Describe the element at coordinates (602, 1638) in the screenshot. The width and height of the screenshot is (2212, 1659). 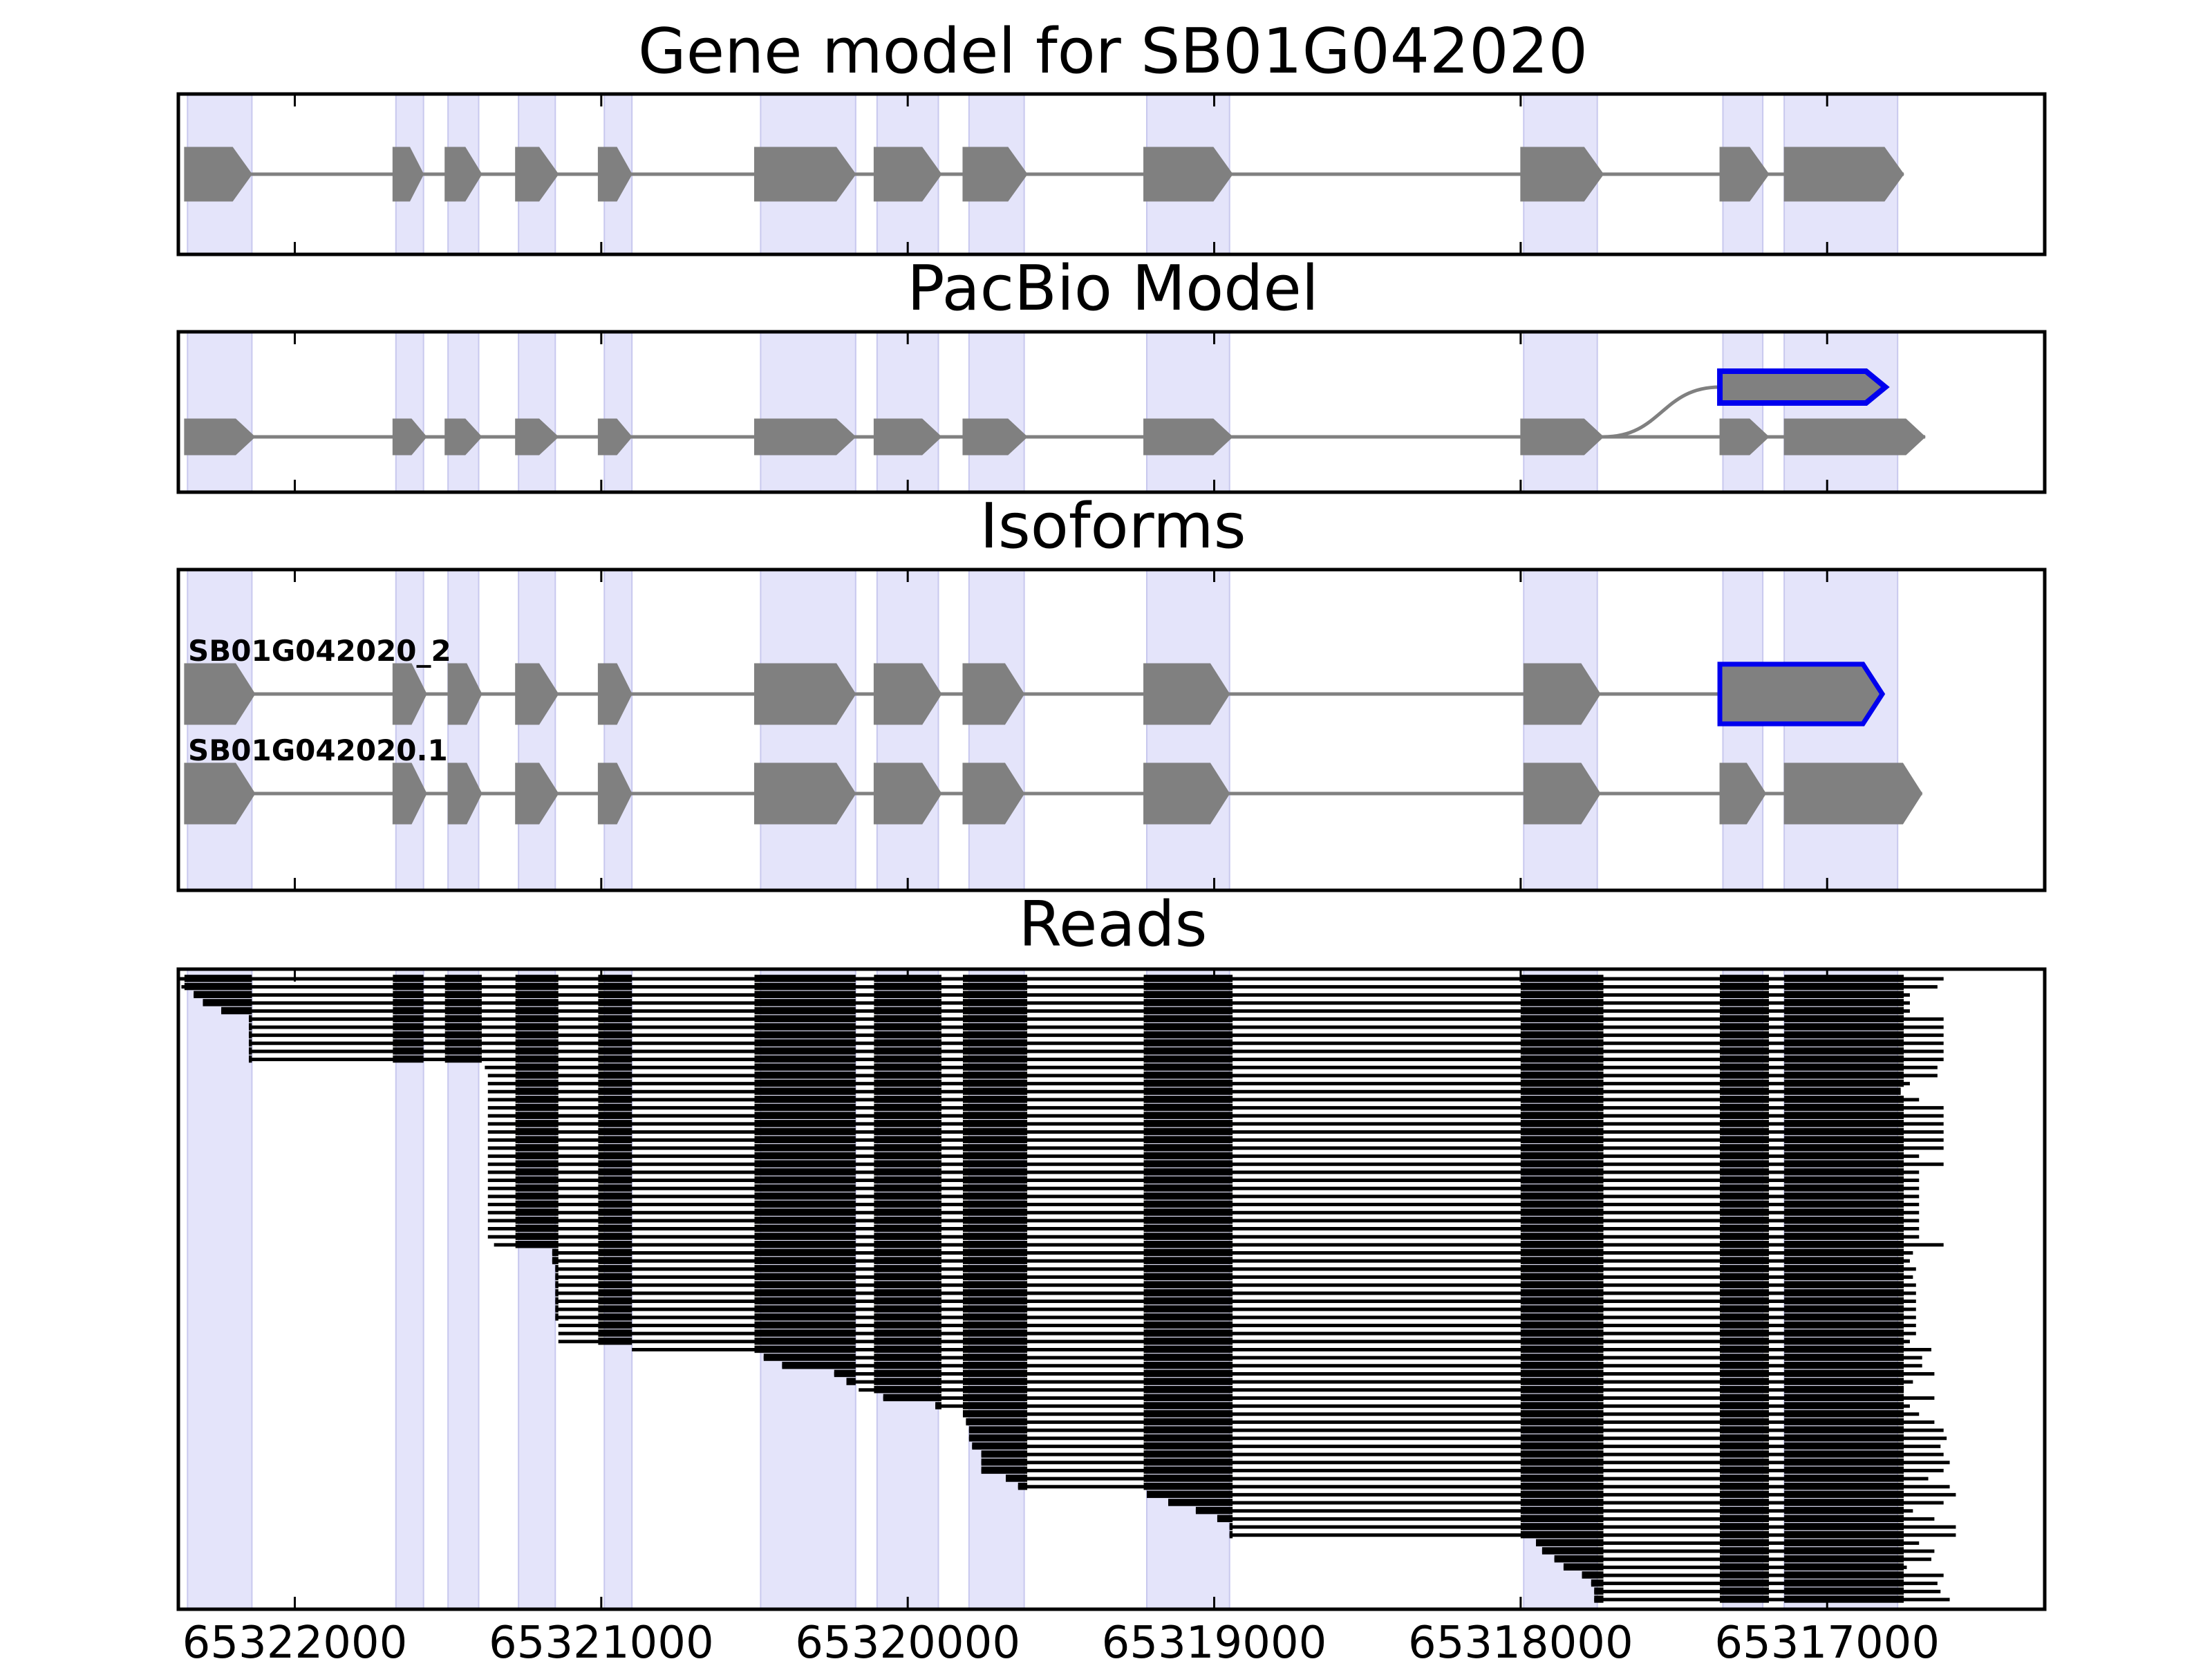
I see `x-tick-label: 65321000` at that location.